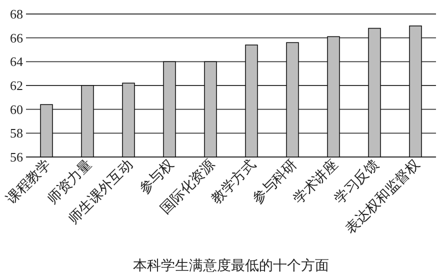 Image resolution: width=440 pixels, height=280 pixels. I want to click on y-tick-label: 66, so click(17, 38).